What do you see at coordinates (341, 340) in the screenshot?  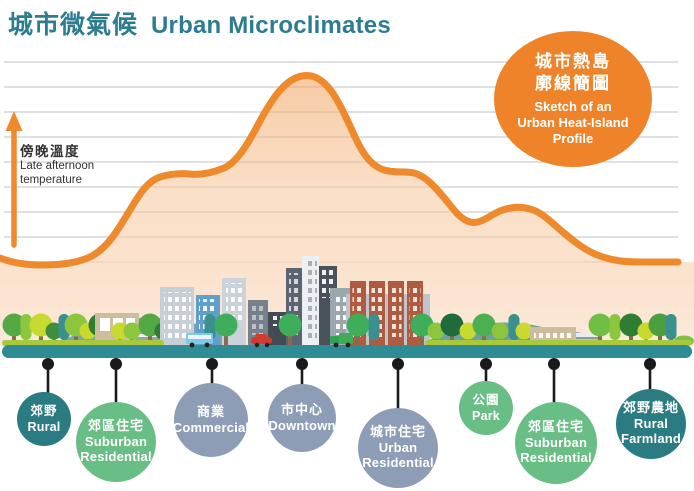 I see `truck-icon` at bounding box center [341, 340].